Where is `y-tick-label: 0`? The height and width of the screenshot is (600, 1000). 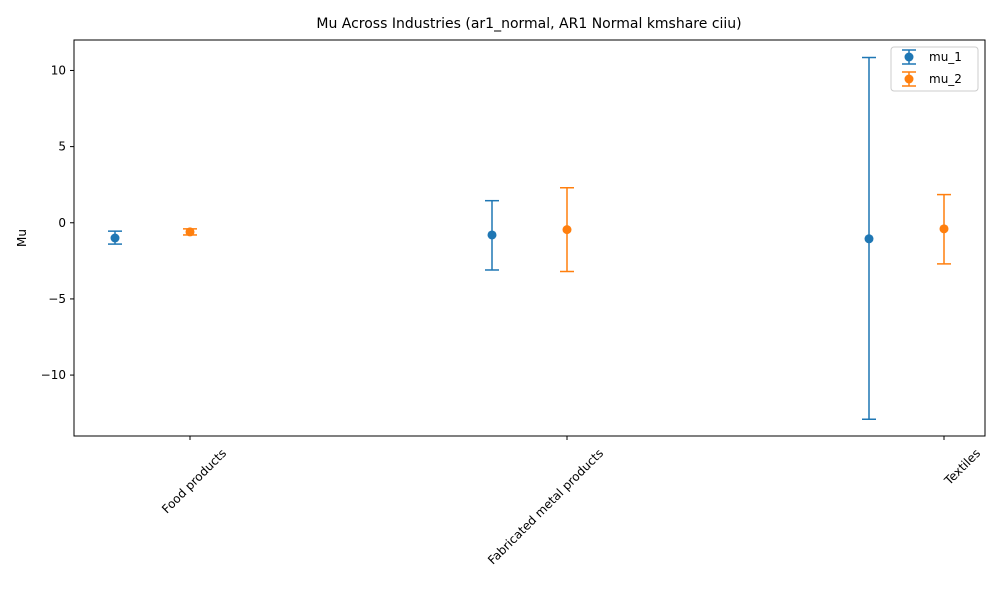 y-tick-label: 0 is located at coordinates (62, 223).